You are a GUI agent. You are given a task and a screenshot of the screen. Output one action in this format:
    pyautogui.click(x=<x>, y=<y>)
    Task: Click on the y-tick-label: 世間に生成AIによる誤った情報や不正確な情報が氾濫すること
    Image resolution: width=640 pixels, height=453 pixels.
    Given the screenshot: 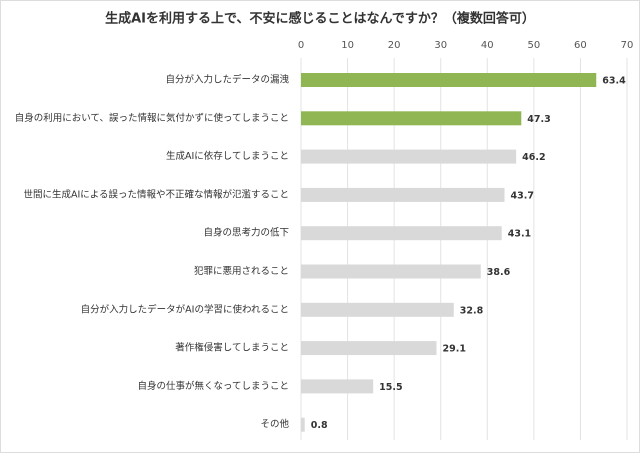 What is the action you would take?
    pyautogui.click(x=156, y=194)
    